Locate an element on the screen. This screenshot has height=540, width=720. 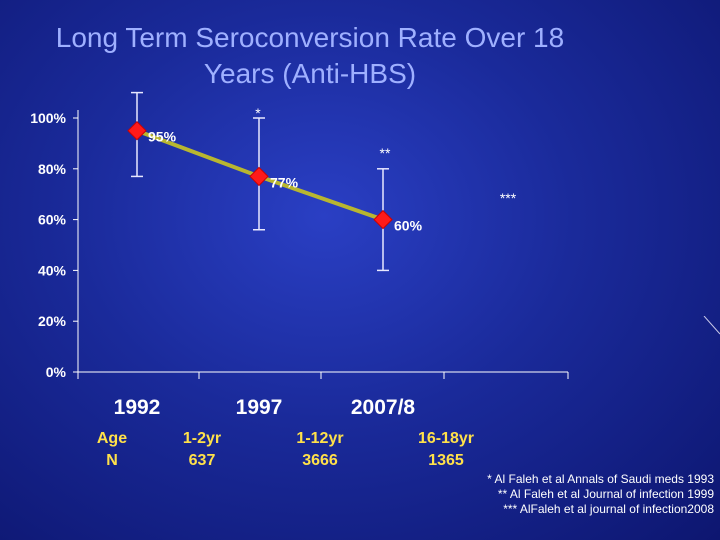
table-age-2007: 16-18yr is located at coordinates (446, 438).